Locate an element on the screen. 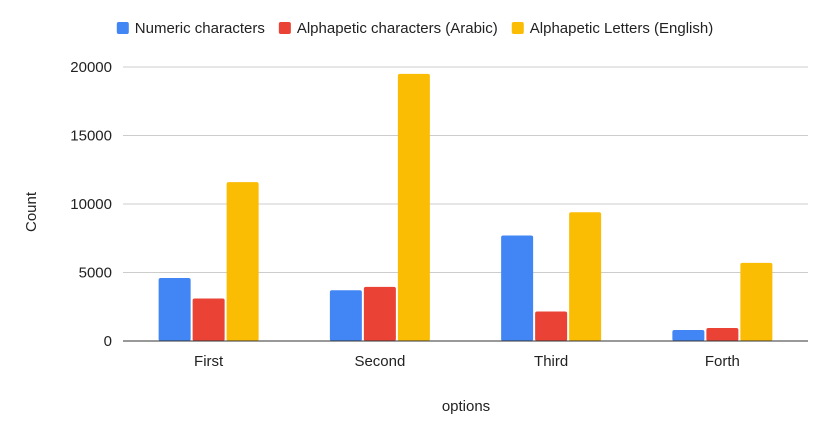  y-tick-label: 20000 is located at coordinates (91, 67).